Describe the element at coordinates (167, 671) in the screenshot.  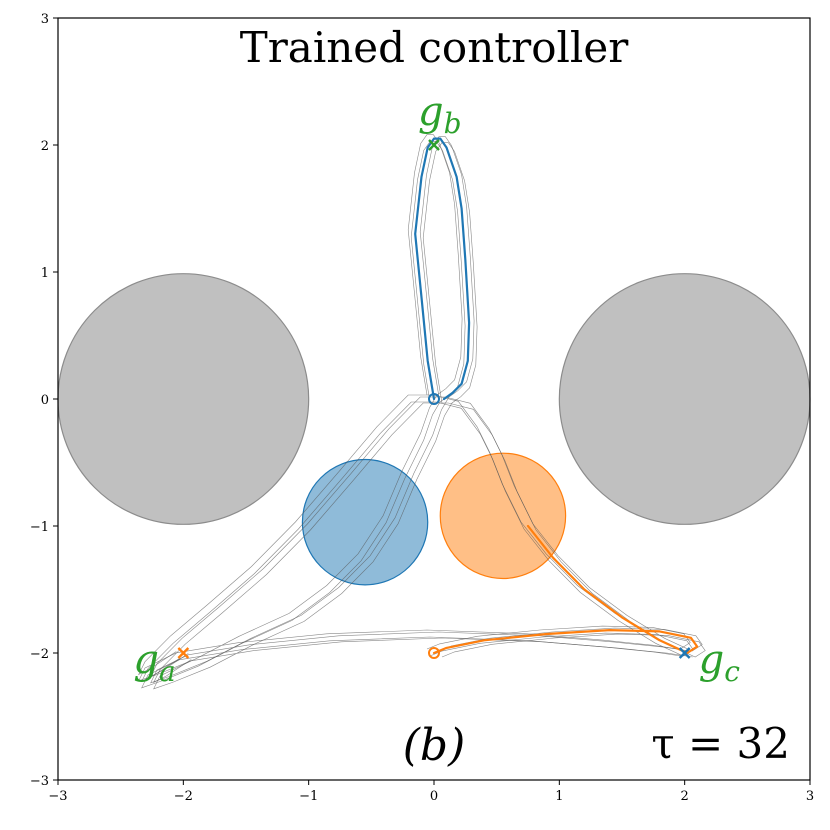
I see `goal-label-subscript: a` at that location.